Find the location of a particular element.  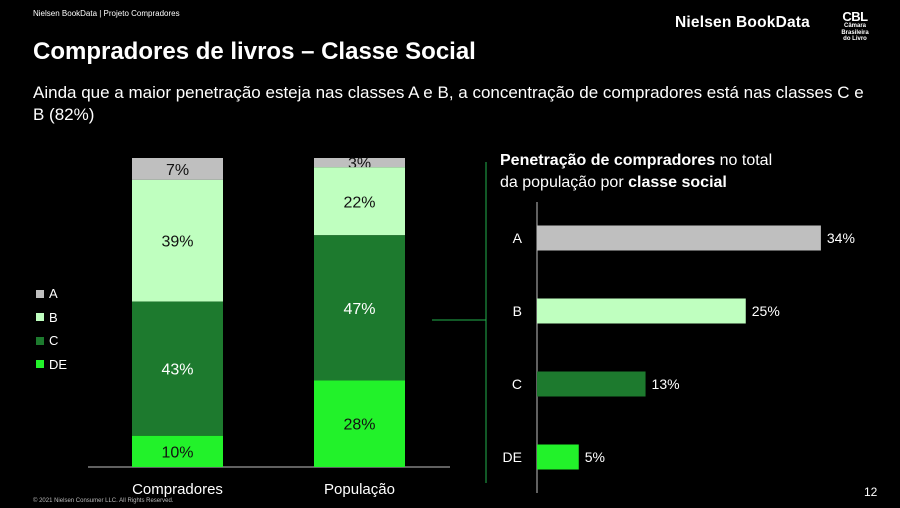

cbl-logo: CBL Câmara Brasileira do Livro is located at coordinates (855, 26).